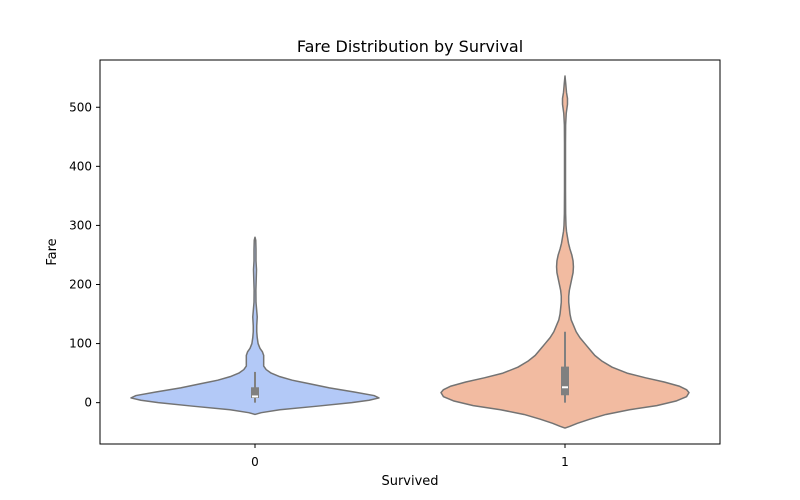 Image resolution: width=800 pixels, height=500 pixels. Describe the element at coordinates (410, 367) in the screenshot. I see `inner-box-layer` at that location.